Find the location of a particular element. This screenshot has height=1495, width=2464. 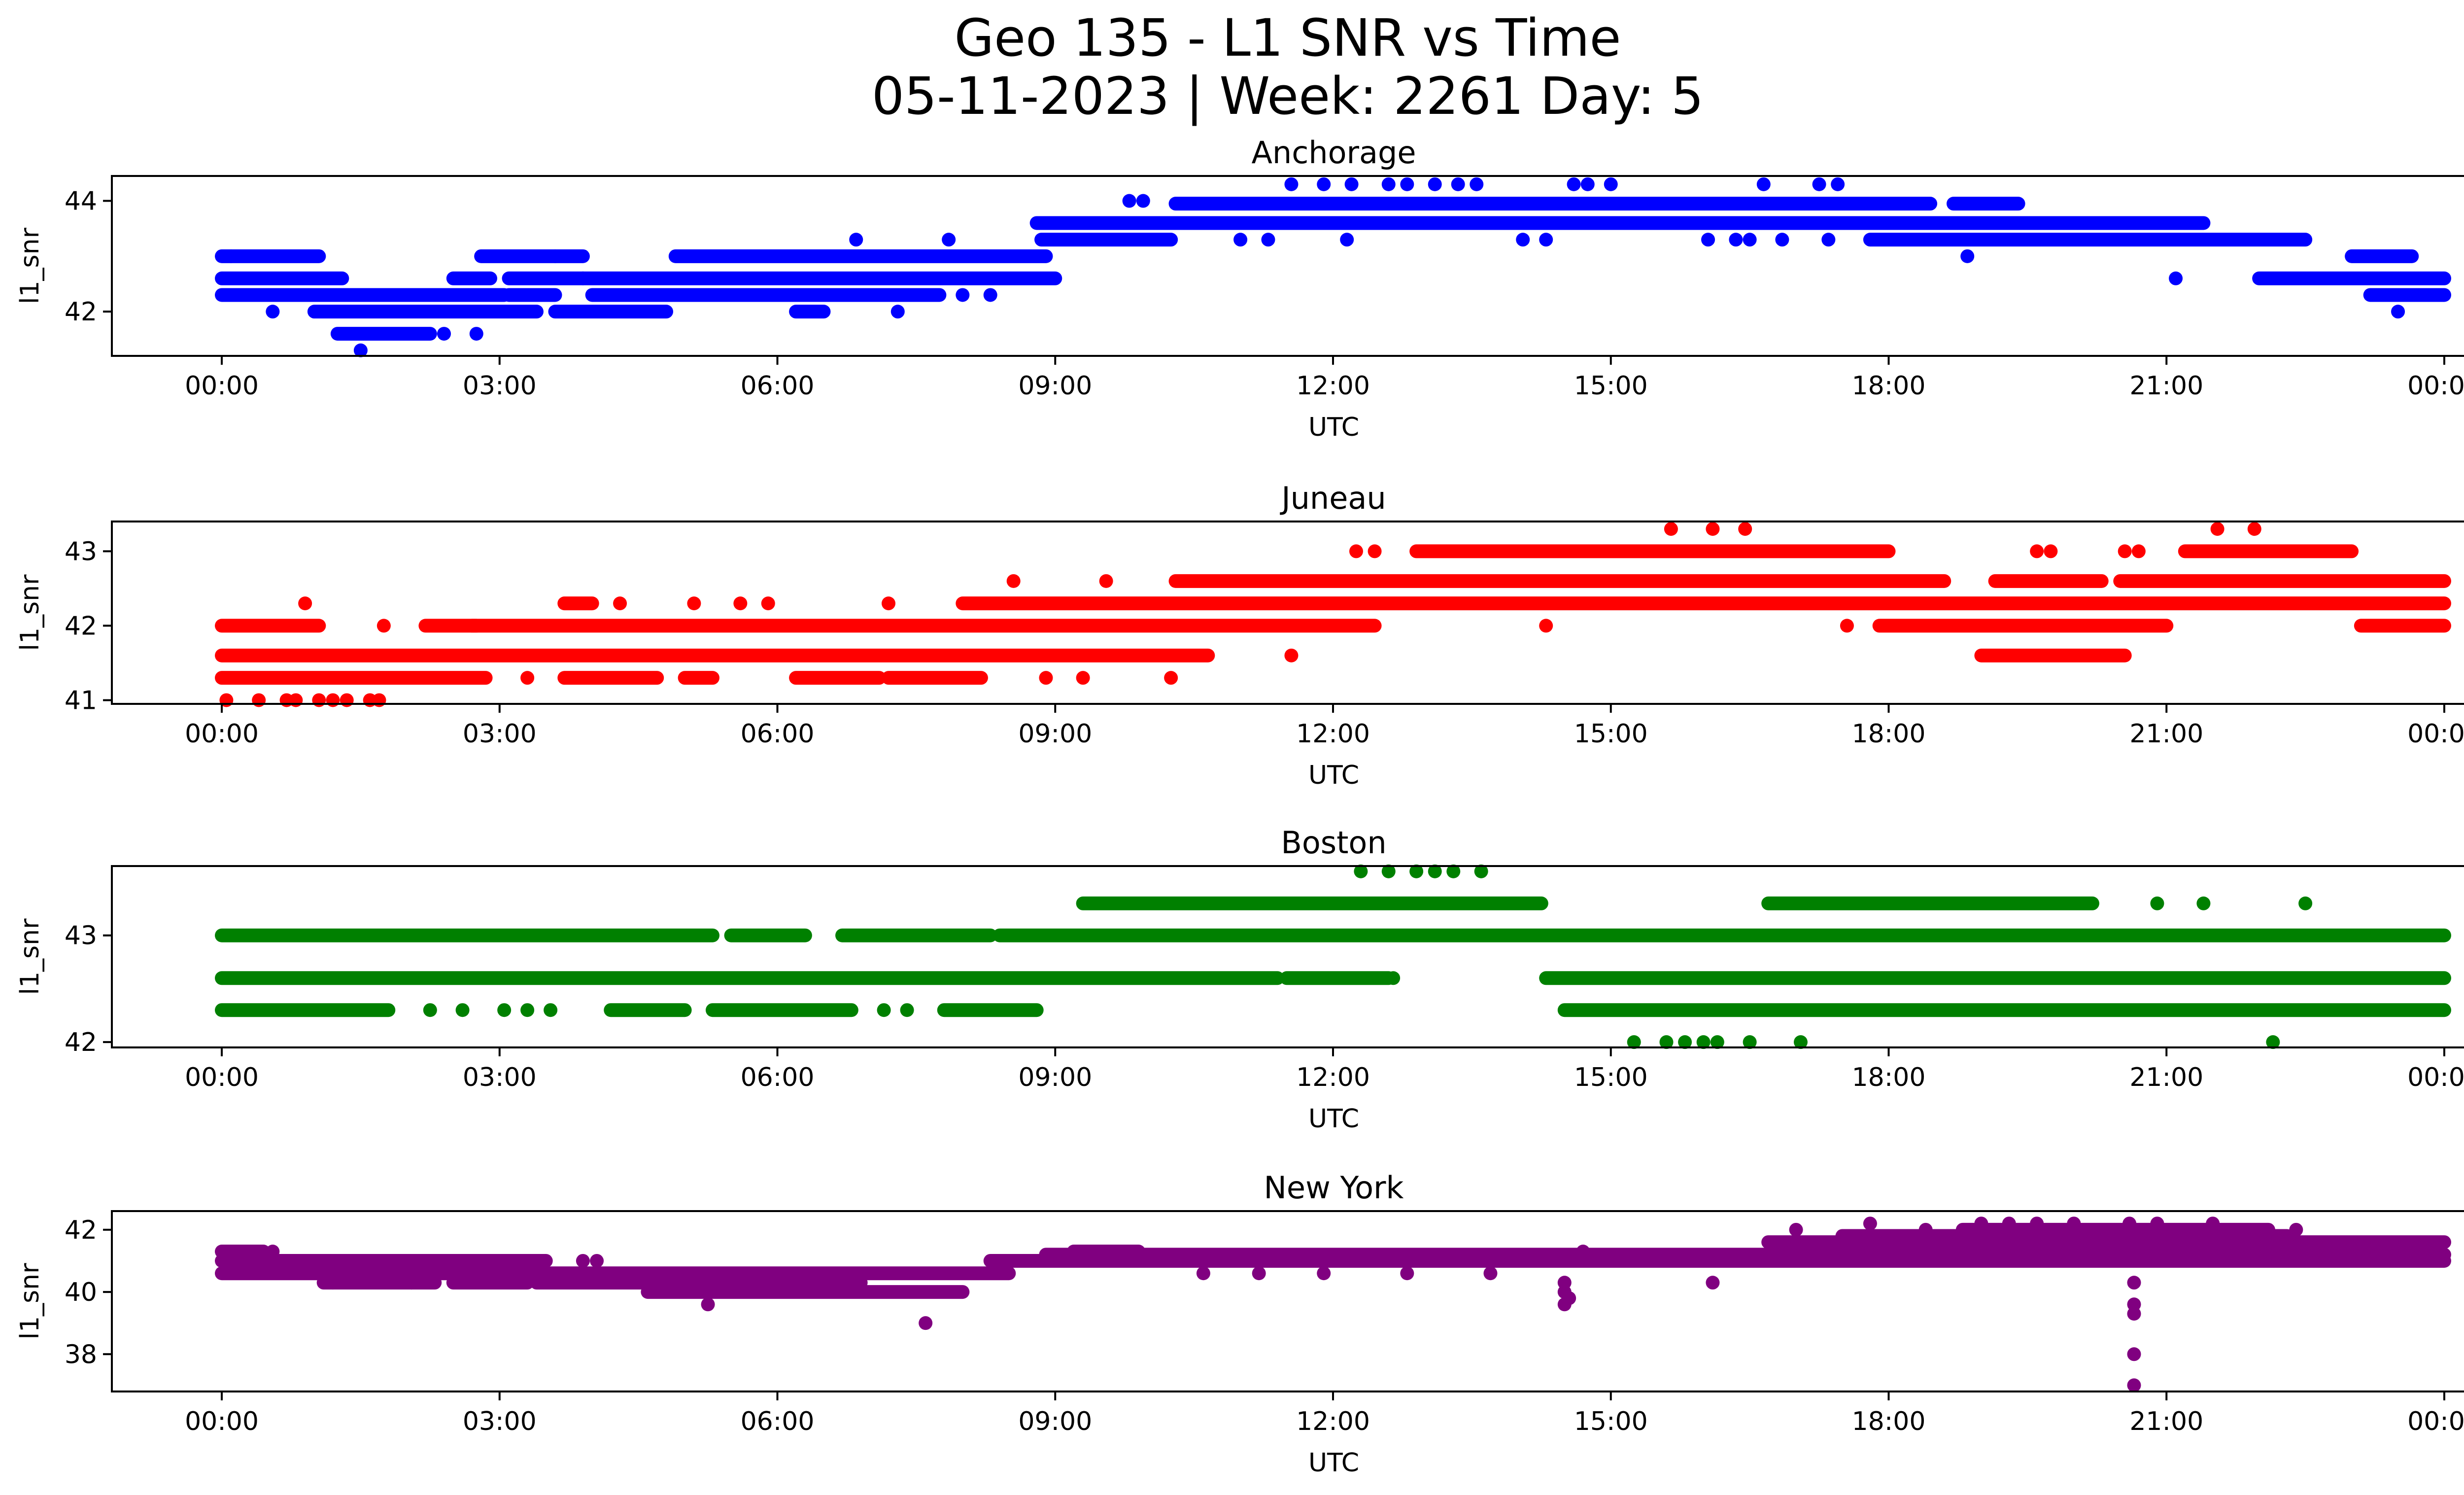

y-tick-label: 43 is located at coordinates (81, 936).